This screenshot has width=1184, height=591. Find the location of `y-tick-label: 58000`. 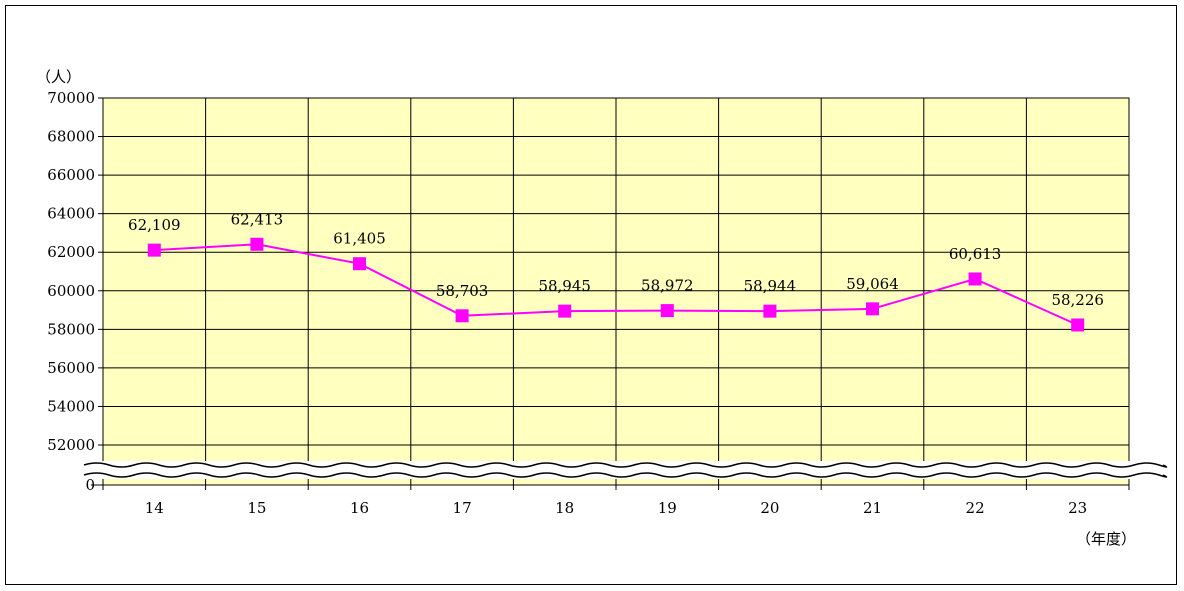

y-tick-label: 58000 is located at coordinates (71, 329).